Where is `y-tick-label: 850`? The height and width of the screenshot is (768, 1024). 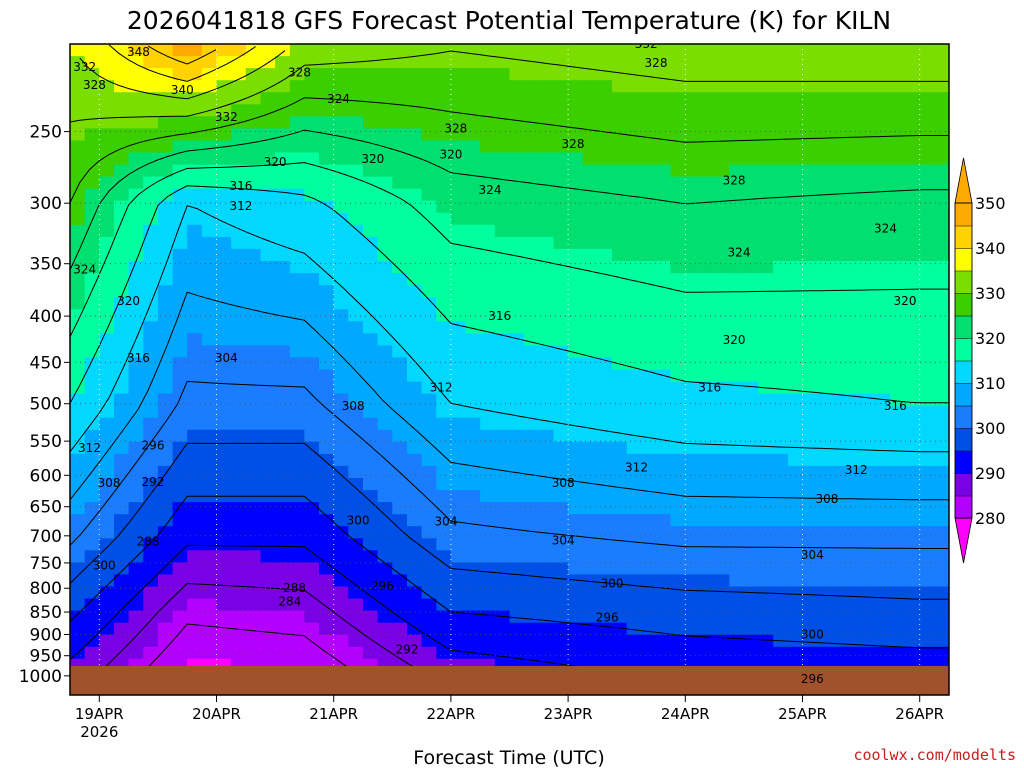 y-tick-label: 850 is located at coordinates (46, 613).